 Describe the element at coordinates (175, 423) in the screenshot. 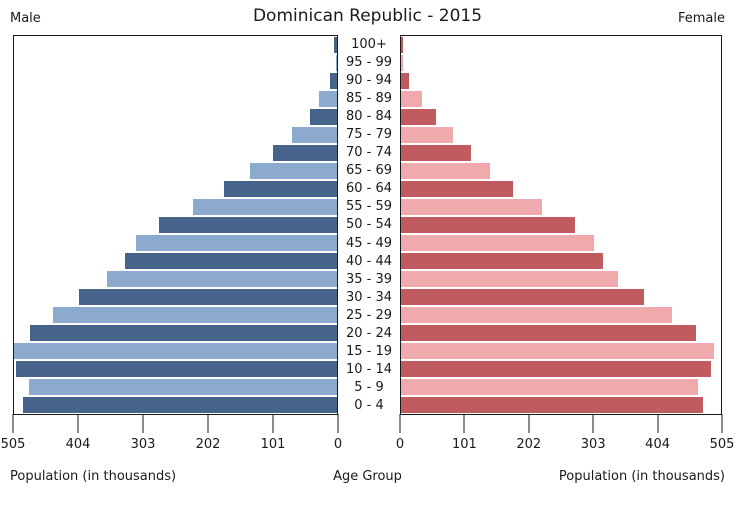

I see `male-axis-ticks` at that location.